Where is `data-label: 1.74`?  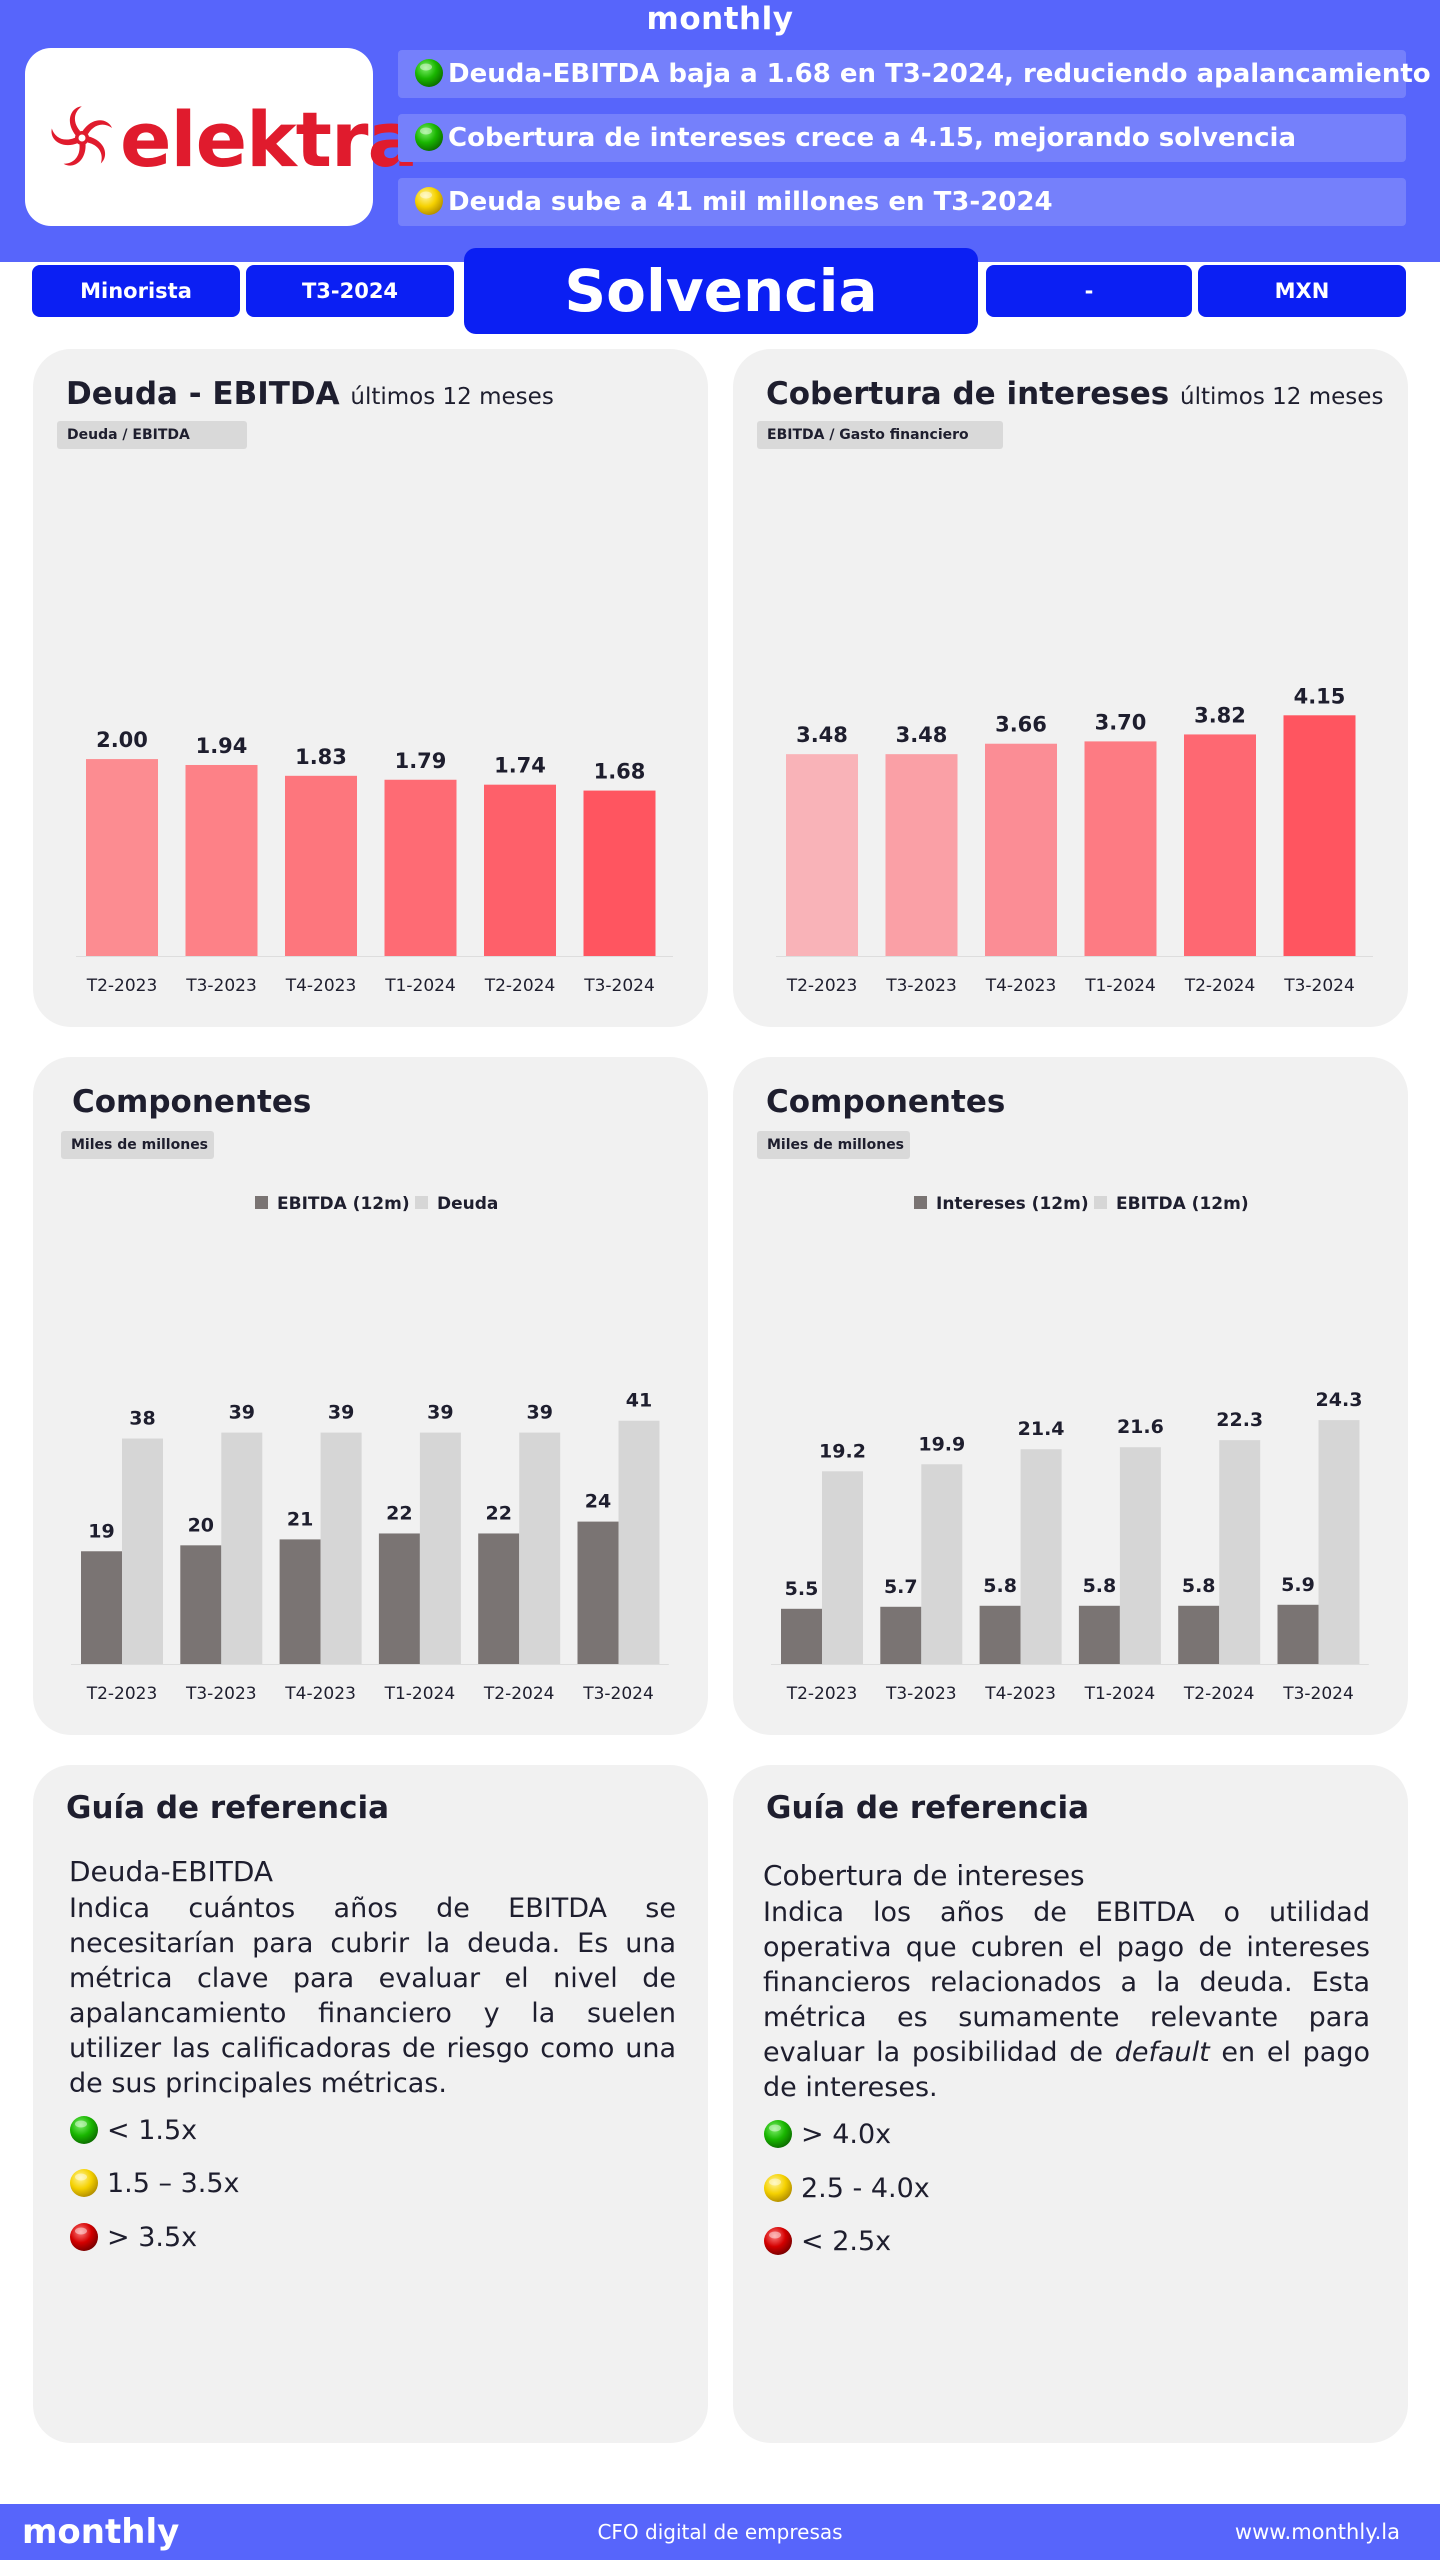 data-label: 1.74 is located at coordinates (520, 766).